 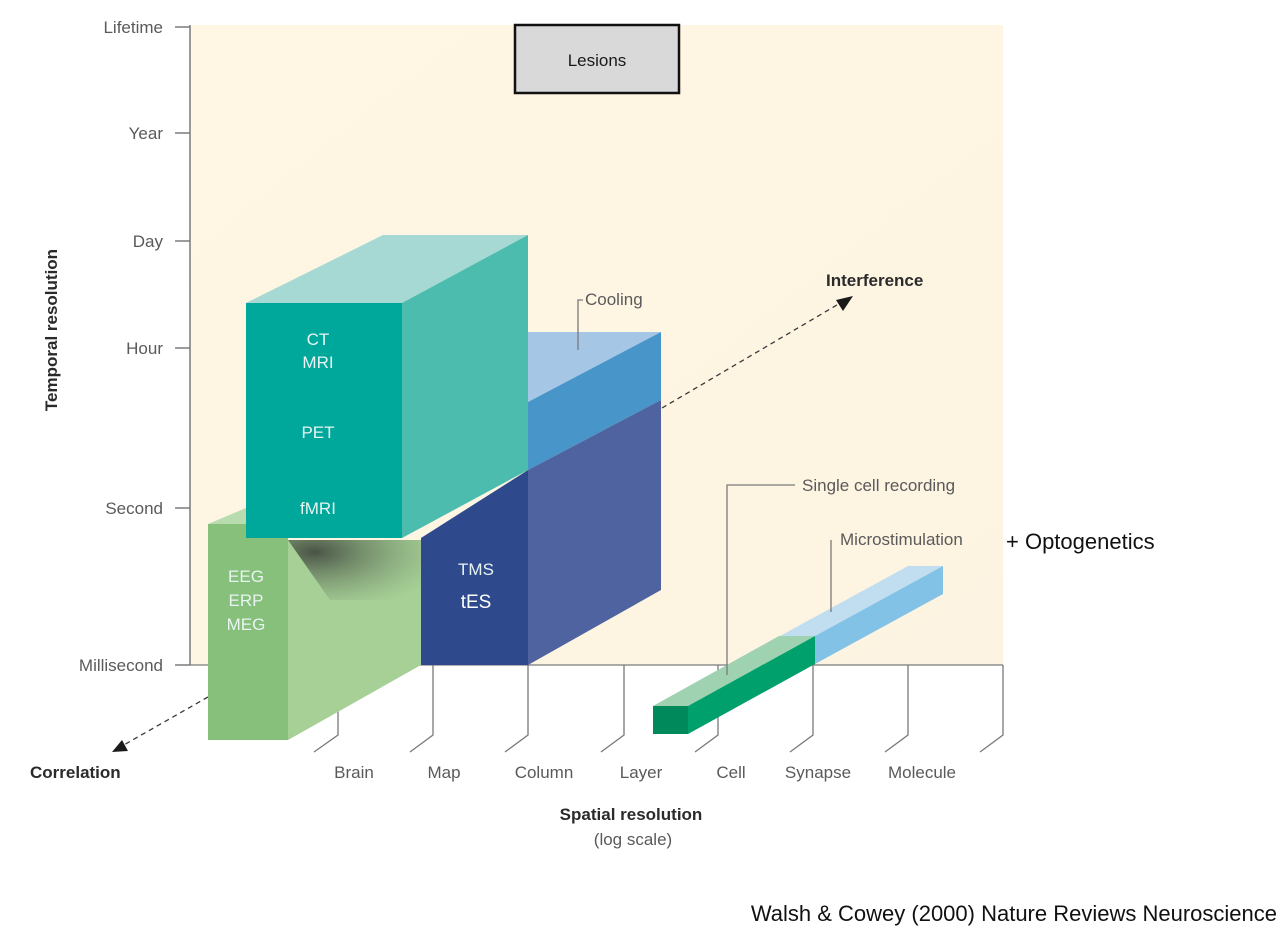 I want to click on cell-top-face, so click(x=734, y=671).